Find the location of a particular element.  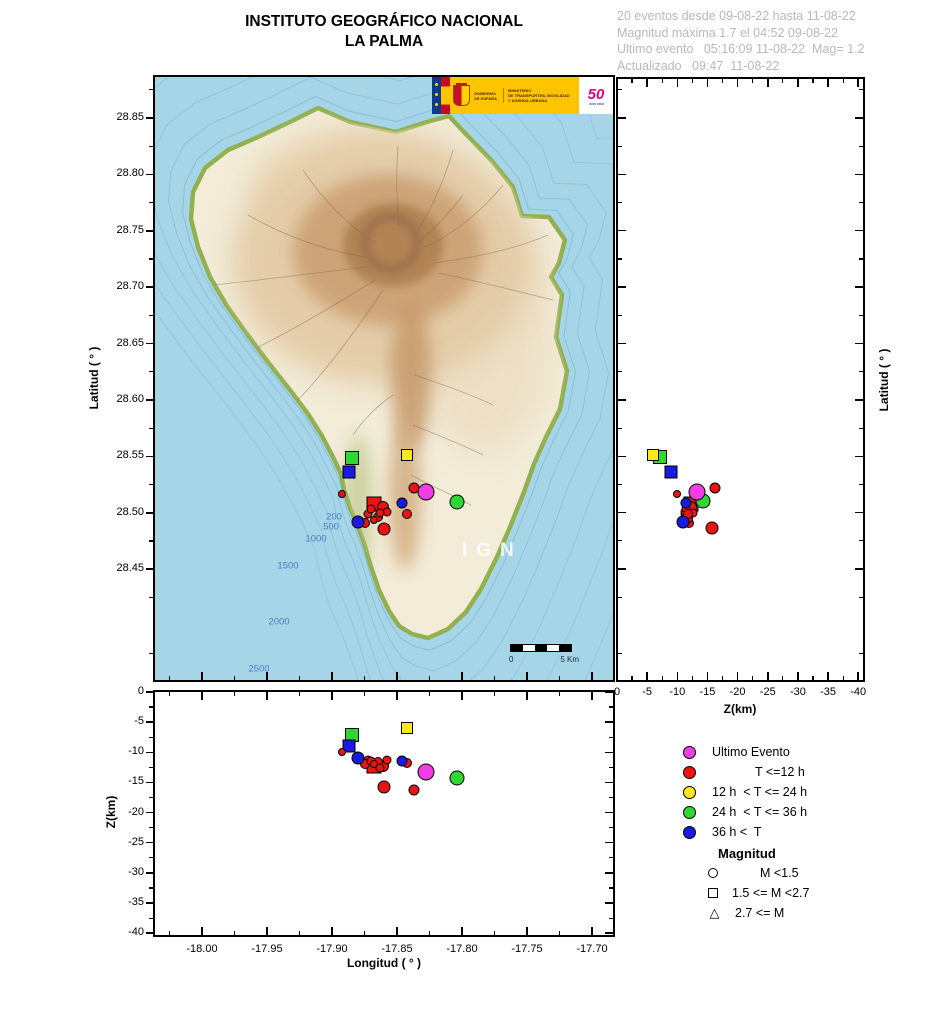

legend-item-label: T <=12 h is located at coordinates (780, 772).